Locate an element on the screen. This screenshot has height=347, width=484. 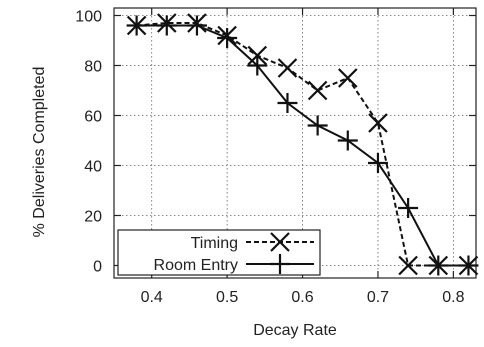
y-tick-label: 80 is located at coordinates (93, 67).